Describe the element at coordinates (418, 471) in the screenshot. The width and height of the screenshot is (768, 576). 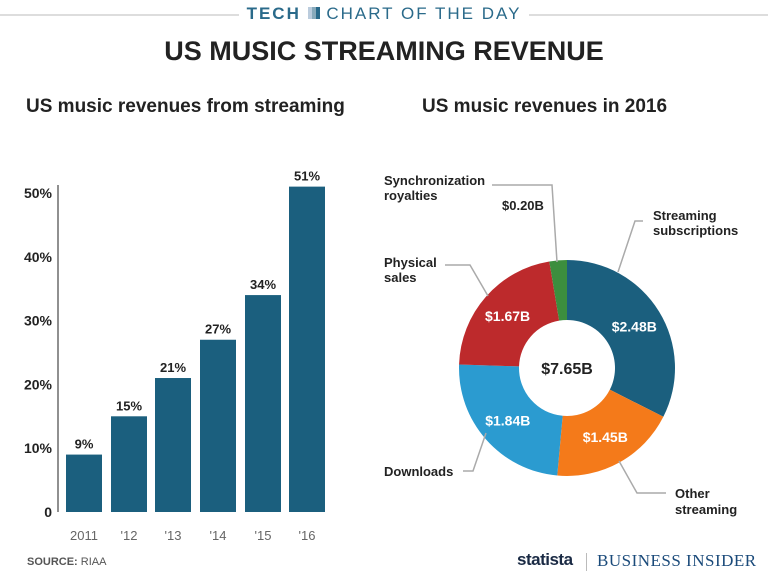
I see `legend-downloads: Downloads` at that location.